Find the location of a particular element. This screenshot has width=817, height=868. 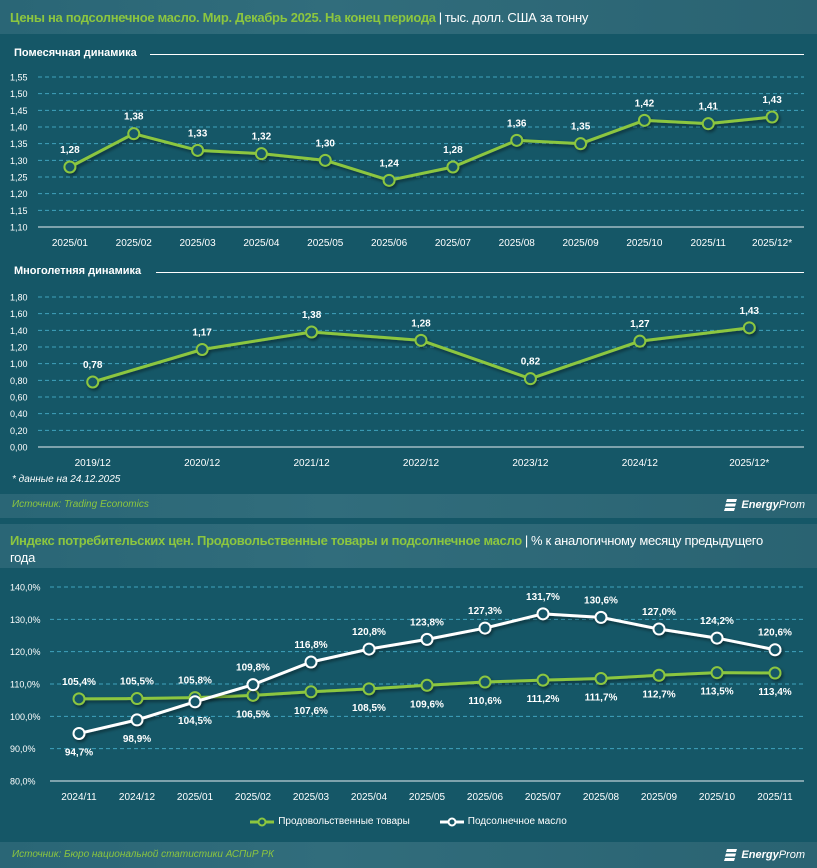

data-label: 110,6% is located at coordinates (484, 701).